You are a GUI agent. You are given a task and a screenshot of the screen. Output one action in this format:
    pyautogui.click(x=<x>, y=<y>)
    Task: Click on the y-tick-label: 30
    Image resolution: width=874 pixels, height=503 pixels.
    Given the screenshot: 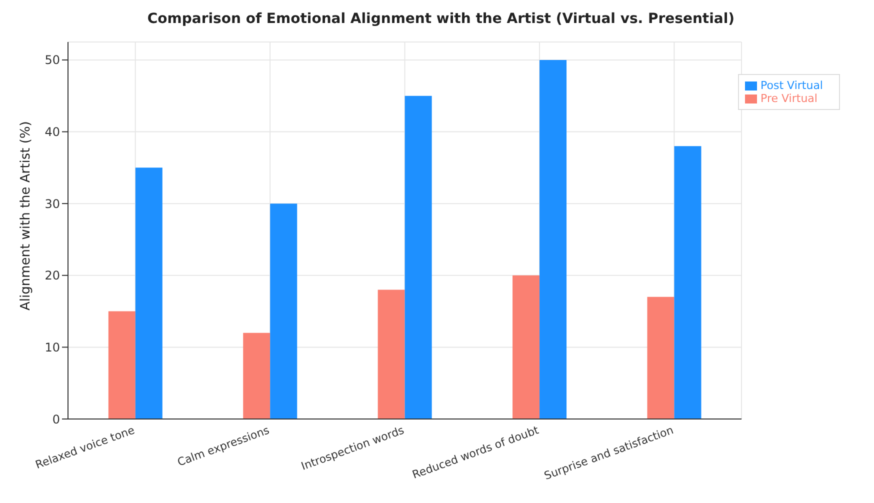 What is the action you would take?
    pyautogui.click(x=52, y=203)
    